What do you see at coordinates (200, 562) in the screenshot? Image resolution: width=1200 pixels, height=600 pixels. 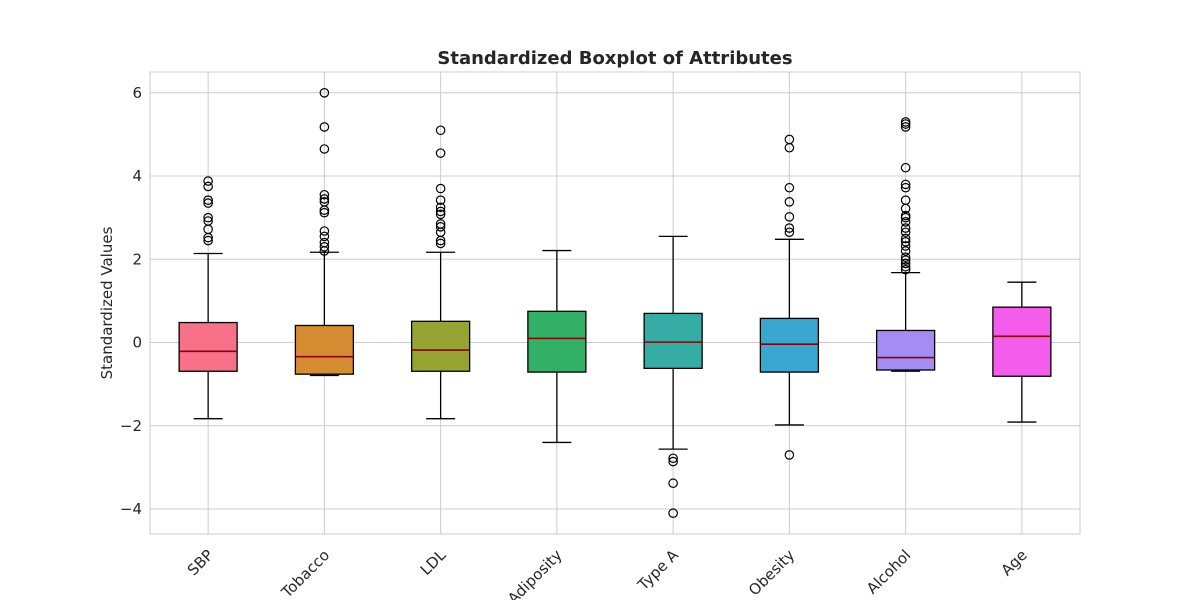 I see `x-tick-label: SBP` at bounding box center [200, 562].